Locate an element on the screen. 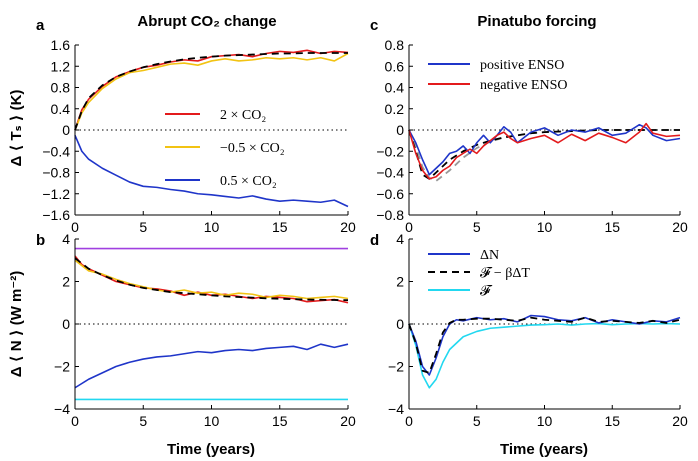  panel-c-title: Pinatubo forcing is located at coordinates (536, 21).